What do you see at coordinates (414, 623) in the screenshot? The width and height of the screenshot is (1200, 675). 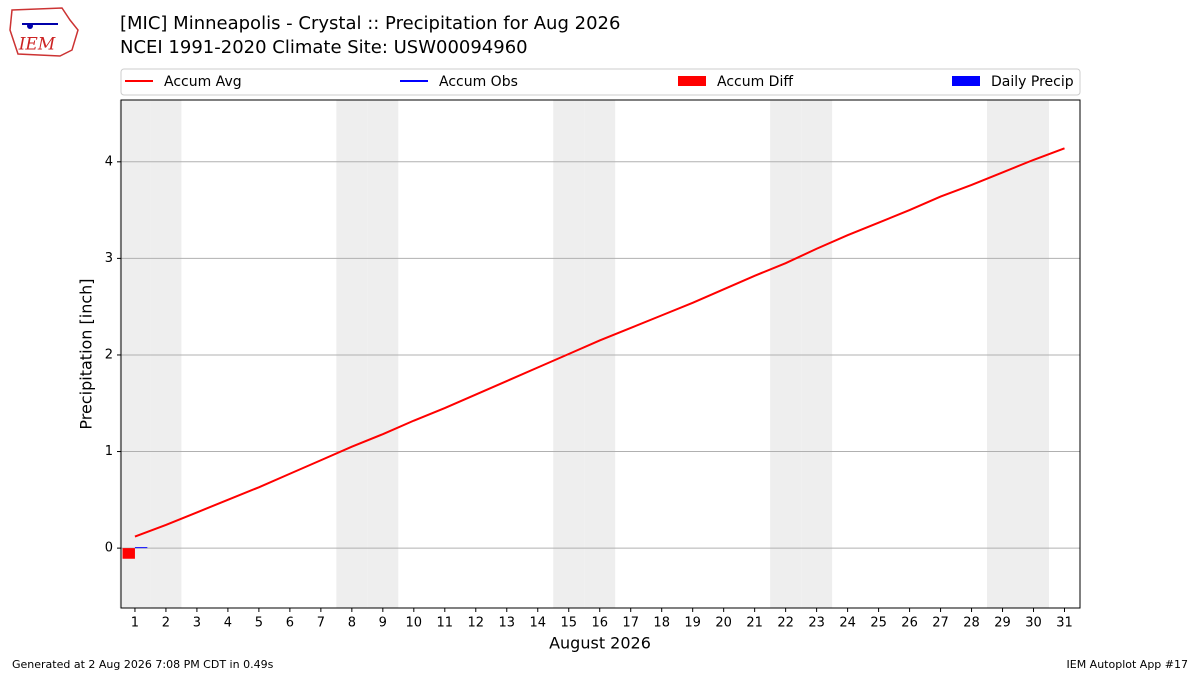 I see `x-tick-label: 10` at bounding box center [414, 623].